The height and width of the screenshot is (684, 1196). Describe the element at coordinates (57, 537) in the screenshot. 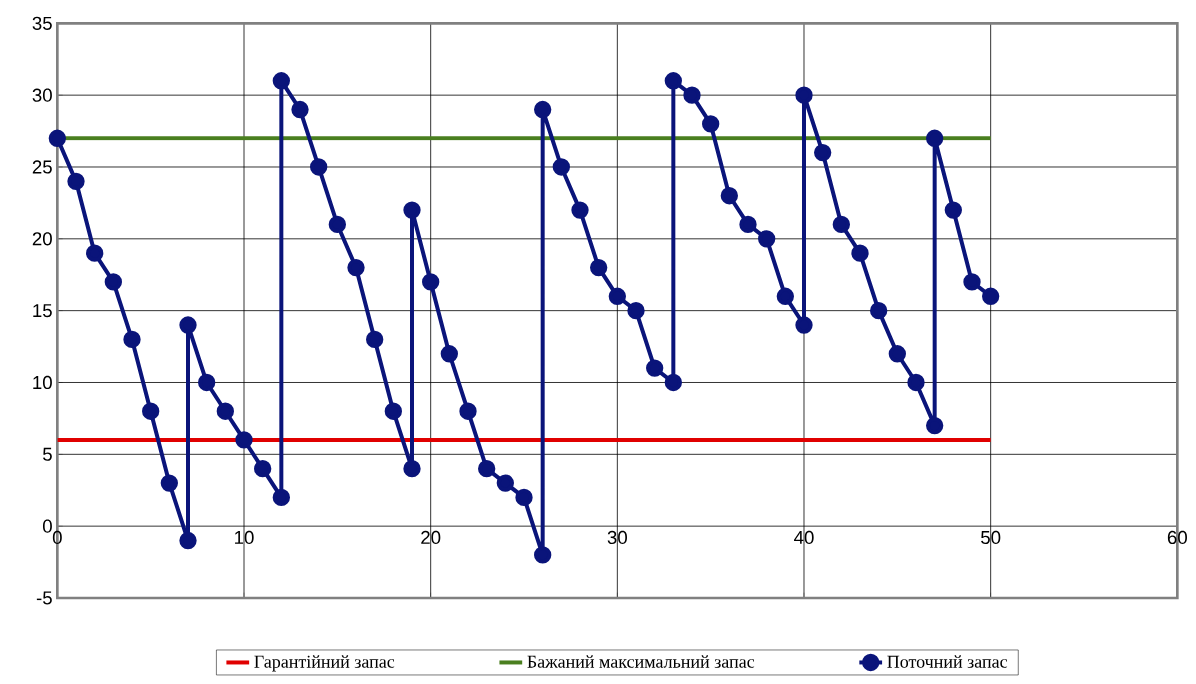

I see `x-tick-label: 0` at that location.